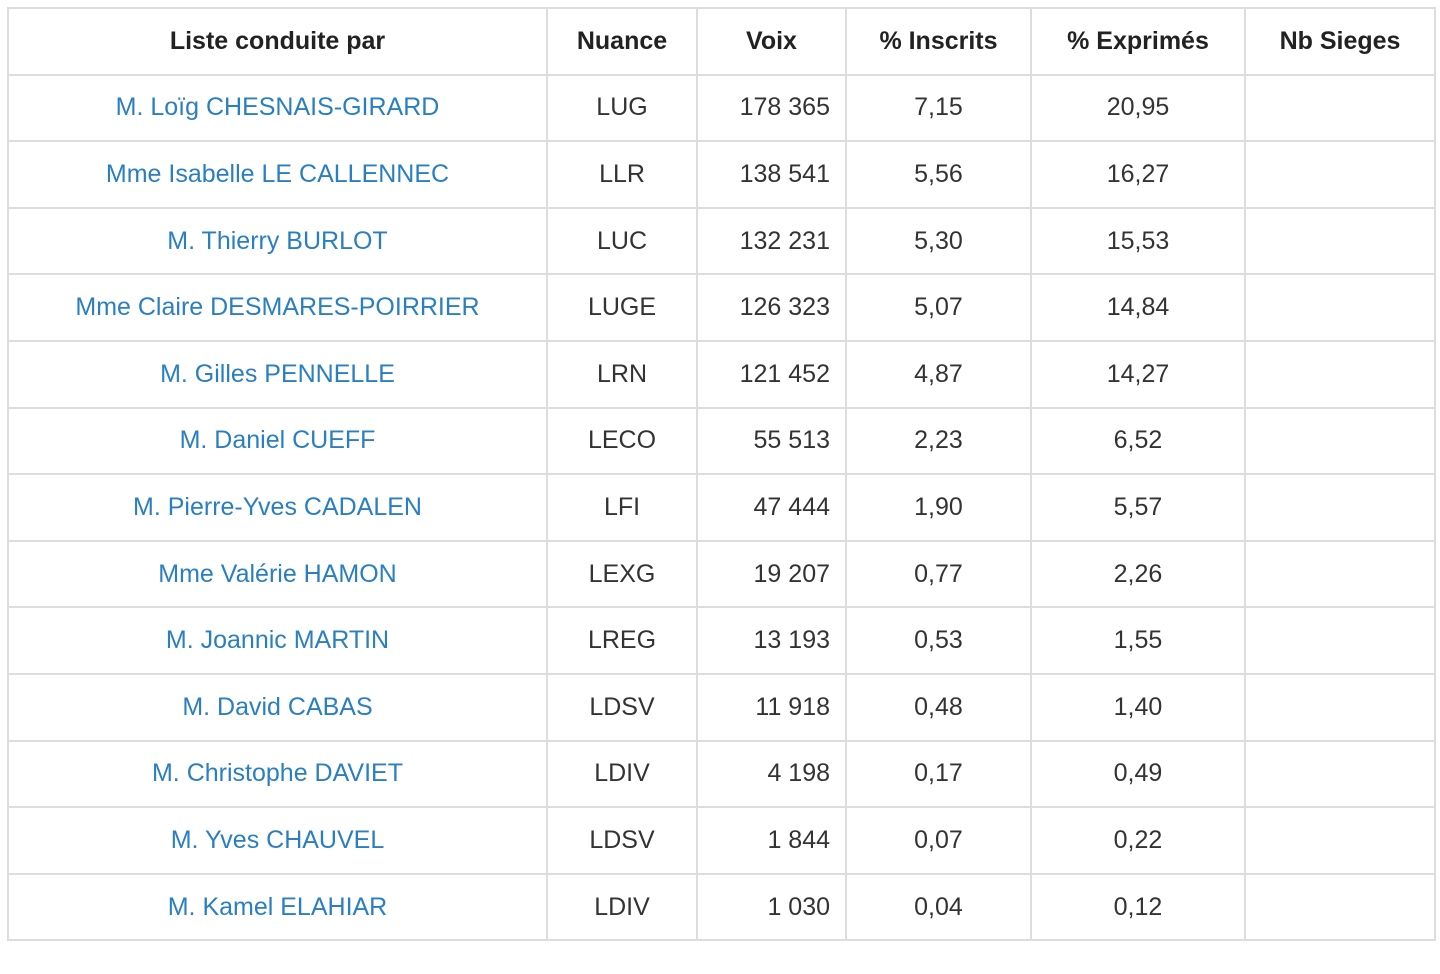  What do you see at coordinates (771, 174) in the screenshot?
I see `cell-voix: 138 541` at bounding box center [771, 174].